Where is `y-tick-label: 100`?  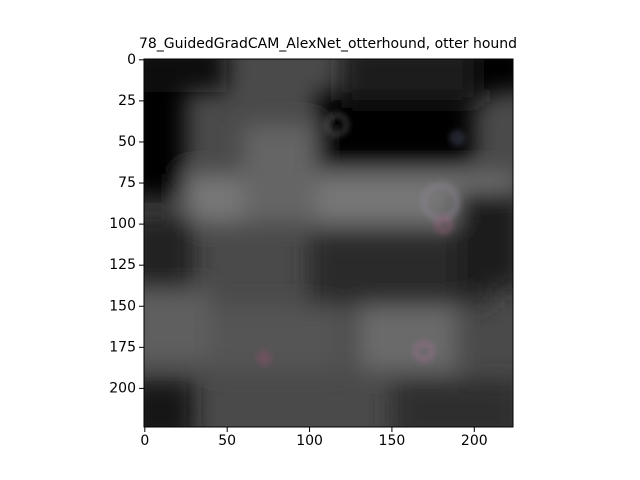 y-tick-label: 100 is located at coordinates (122, 224).